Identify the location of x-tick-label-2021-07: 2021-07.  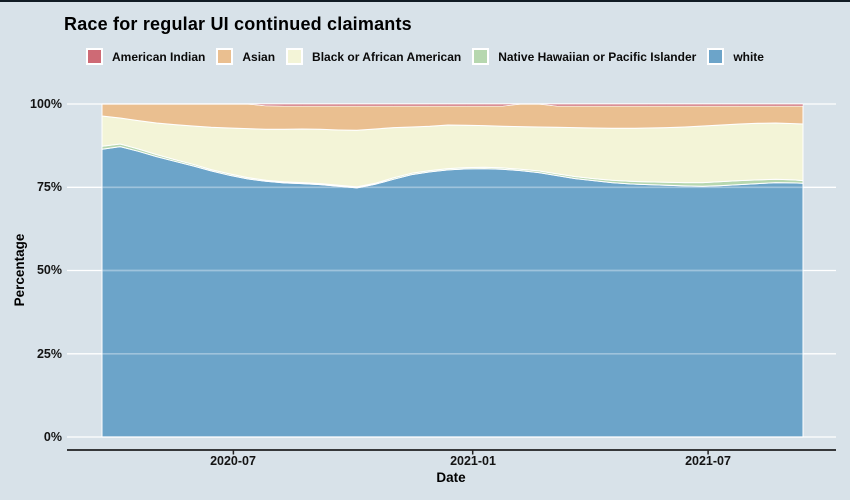
(708, 461).